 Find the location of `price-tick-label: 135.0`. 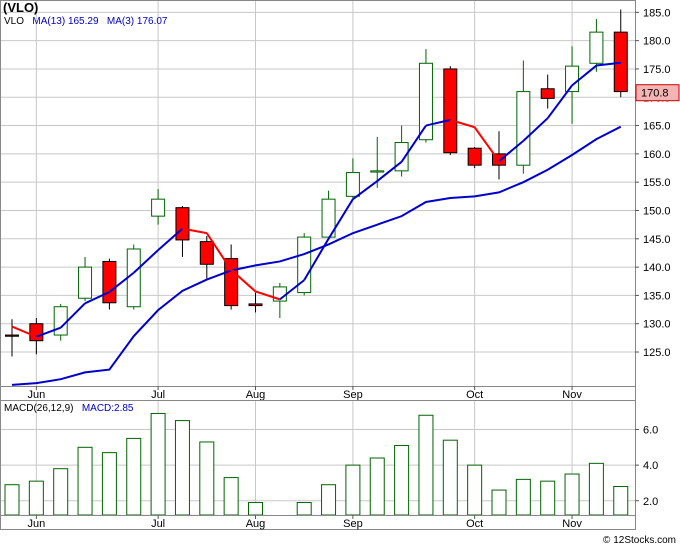

price-tick-label: 135.0 is located at coordinates (657, 296).